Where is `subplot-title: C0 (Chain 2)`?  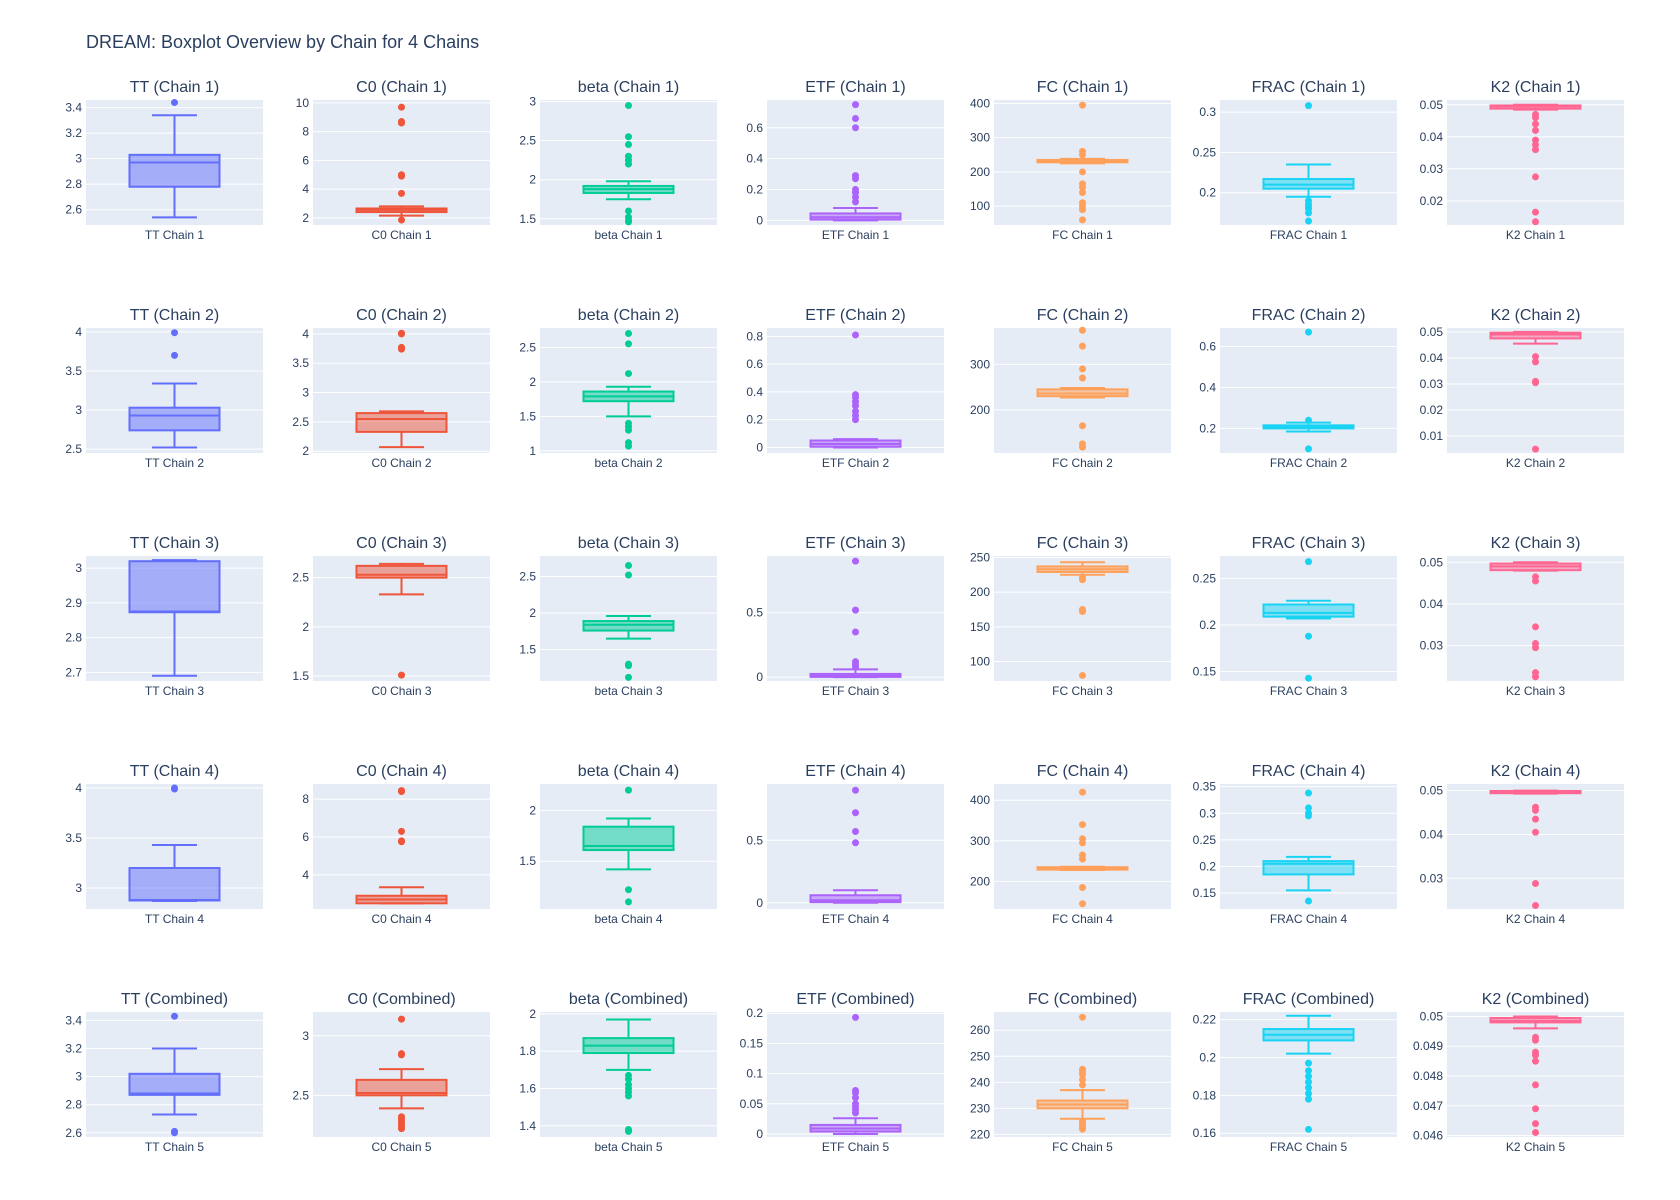 subplot-title: C0 (Chain 2) is located at coordinates (401, 315).